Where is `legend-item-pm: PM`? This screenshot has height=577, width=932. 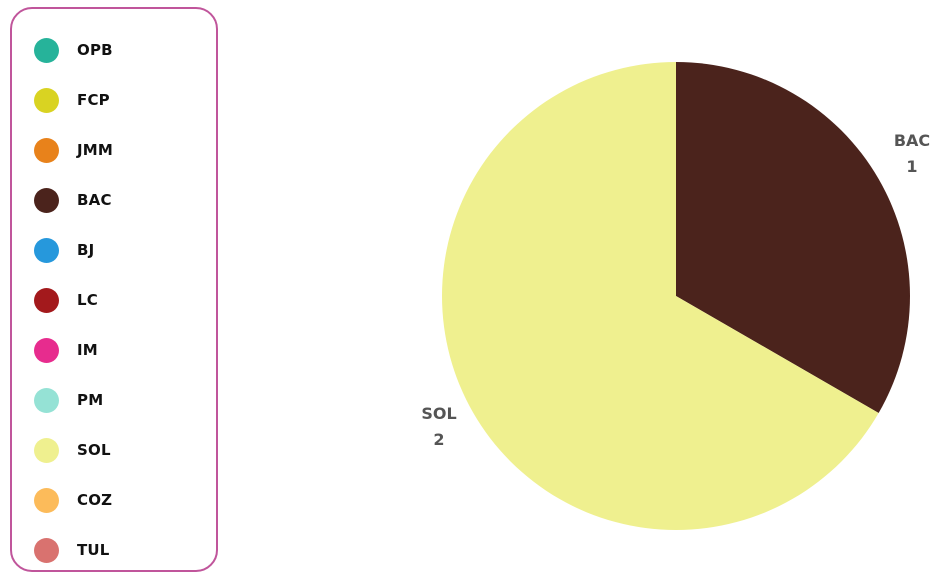 legend-item-pm: PM is located at coordinates (68, 400).